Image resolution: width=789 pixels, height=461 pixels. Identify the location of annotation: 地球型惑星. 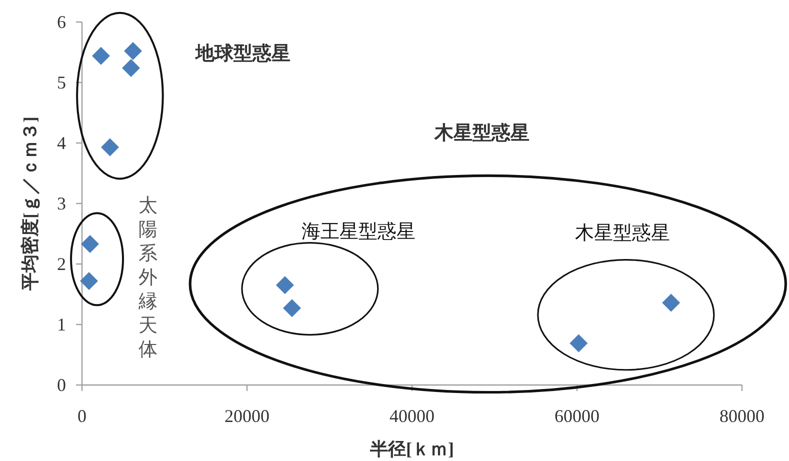
(242, 53).